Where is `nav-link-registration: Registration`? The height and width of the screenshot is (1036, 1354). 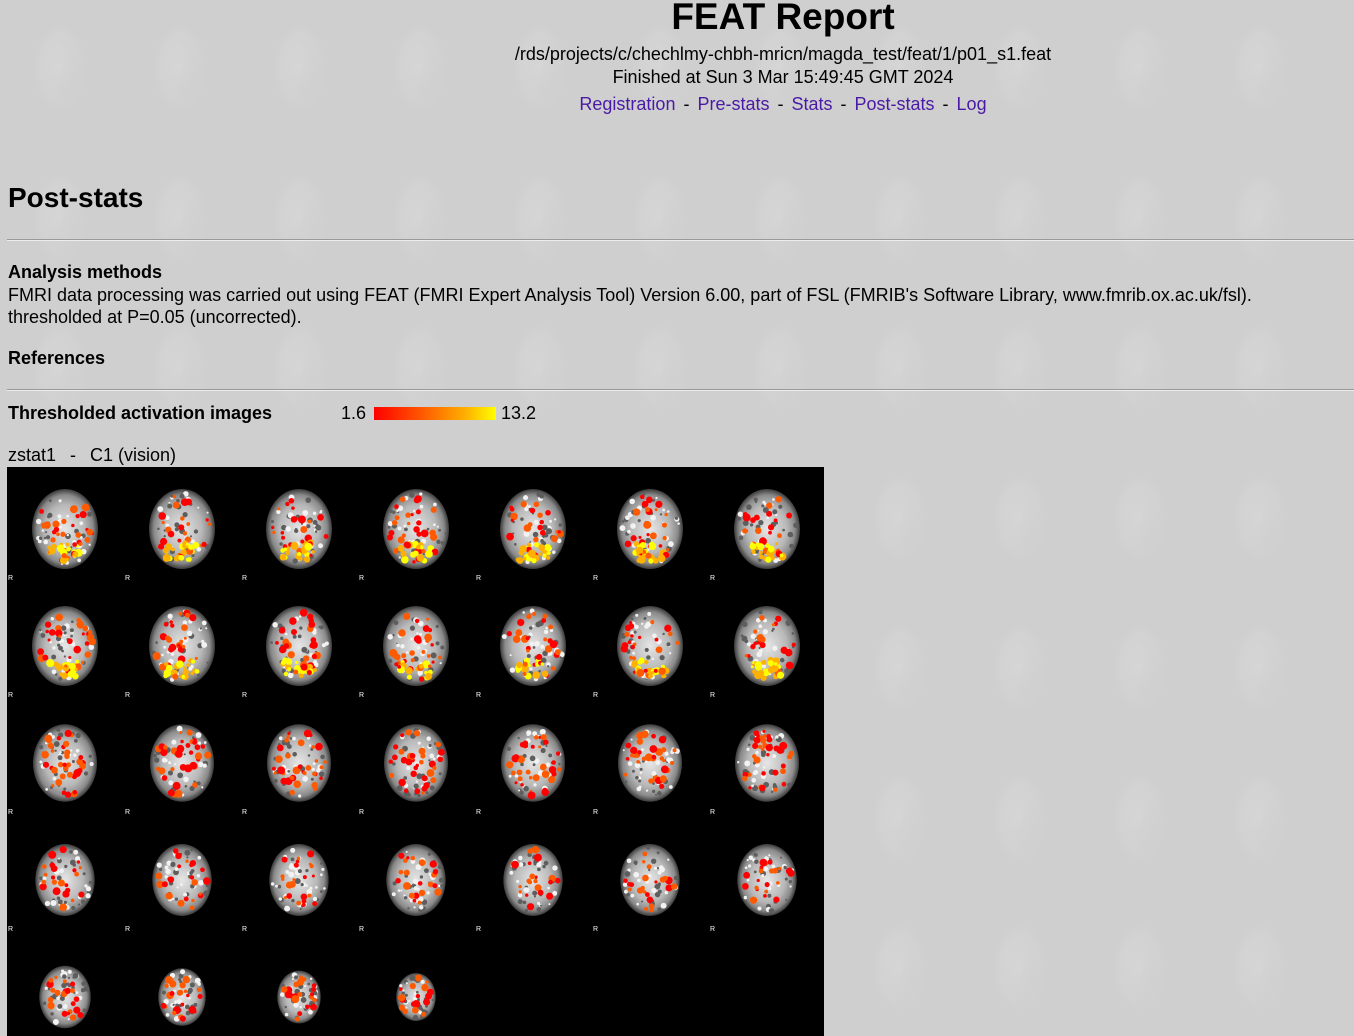
nav-link-registration: Registration is located at coordinates (627, 104).